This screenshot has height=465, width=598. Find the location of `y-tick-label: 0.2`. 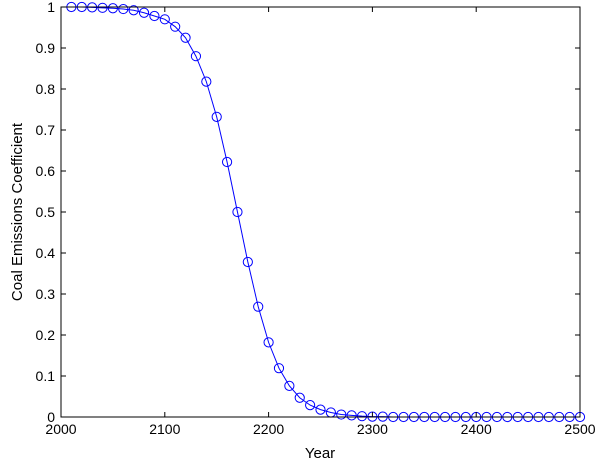

y-tick-label: 0.2 is located at coordinates (46, 335).